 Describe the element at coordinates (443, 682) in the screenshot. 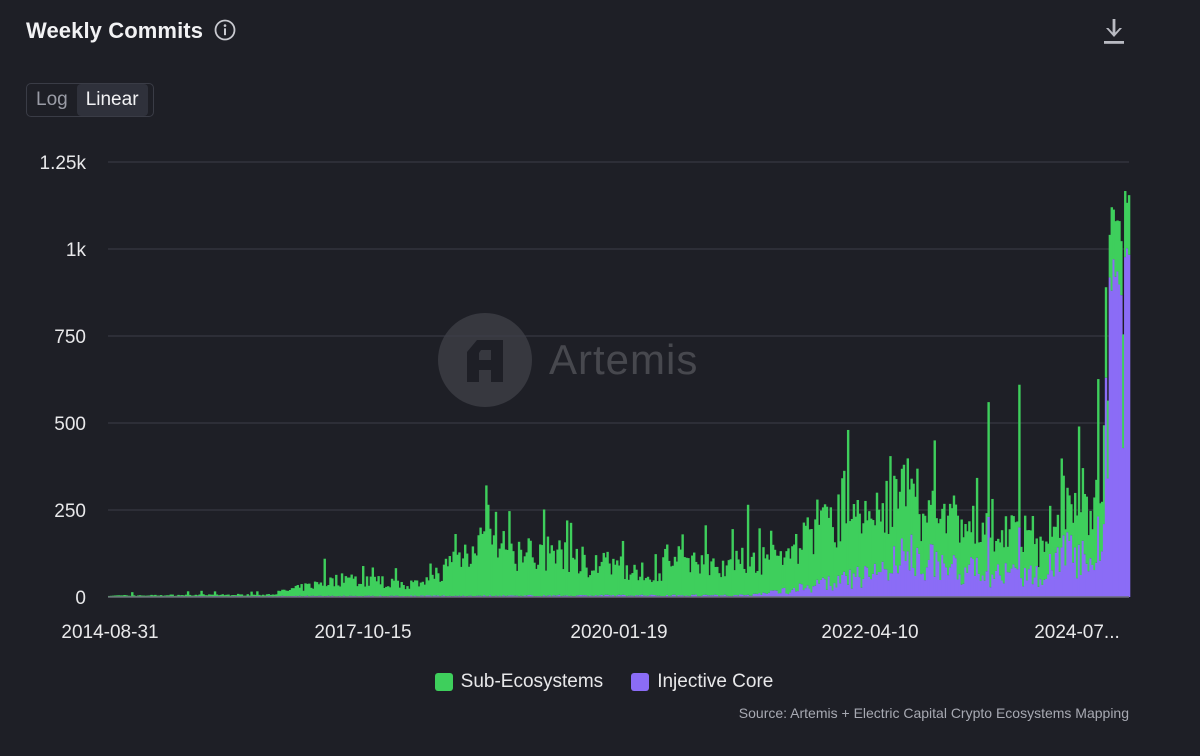

I see `legend-swatch-sub-ecosystems` at that location.